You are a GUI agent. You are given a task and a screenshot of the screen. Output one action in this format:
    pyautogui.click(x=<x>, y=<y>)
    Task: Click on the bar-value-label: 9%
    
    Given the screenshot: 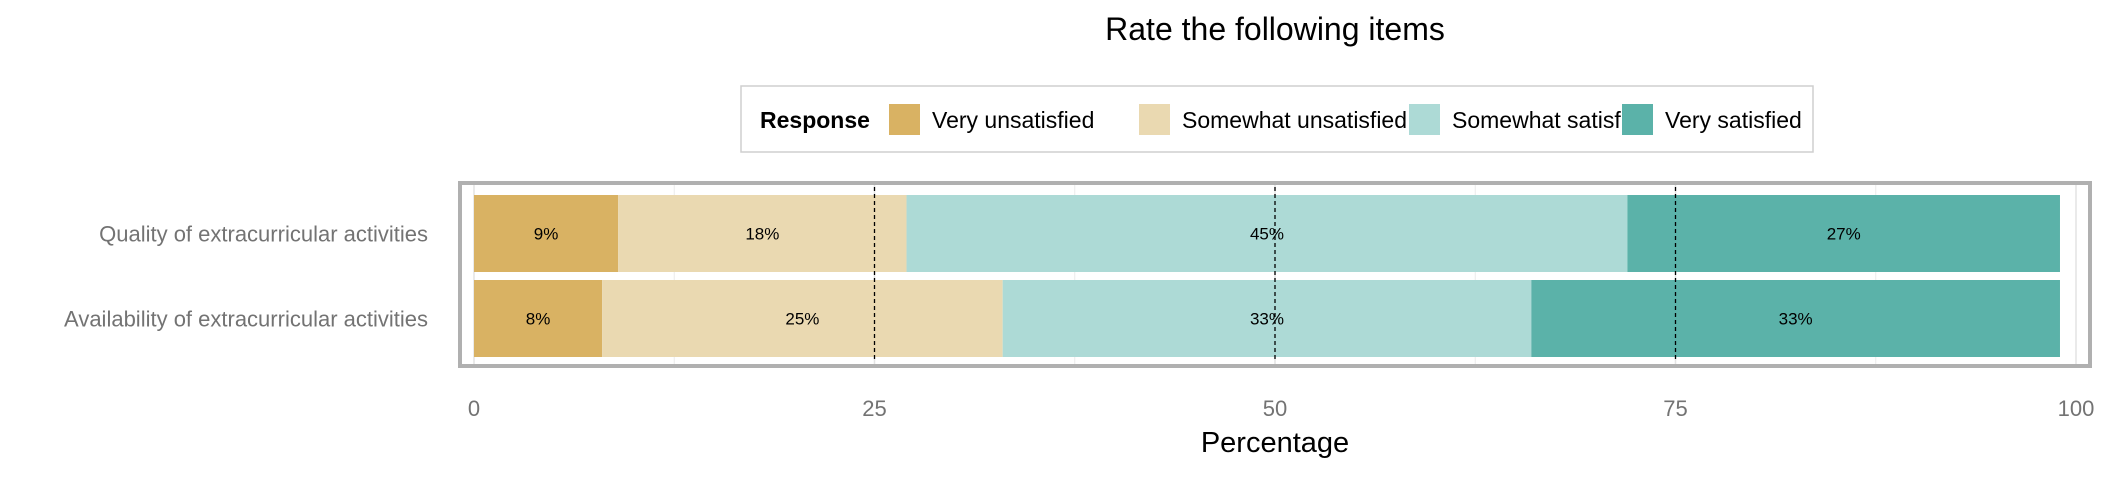 What is the action you would take?
    pyautogui.click(x=546, y=234)
    